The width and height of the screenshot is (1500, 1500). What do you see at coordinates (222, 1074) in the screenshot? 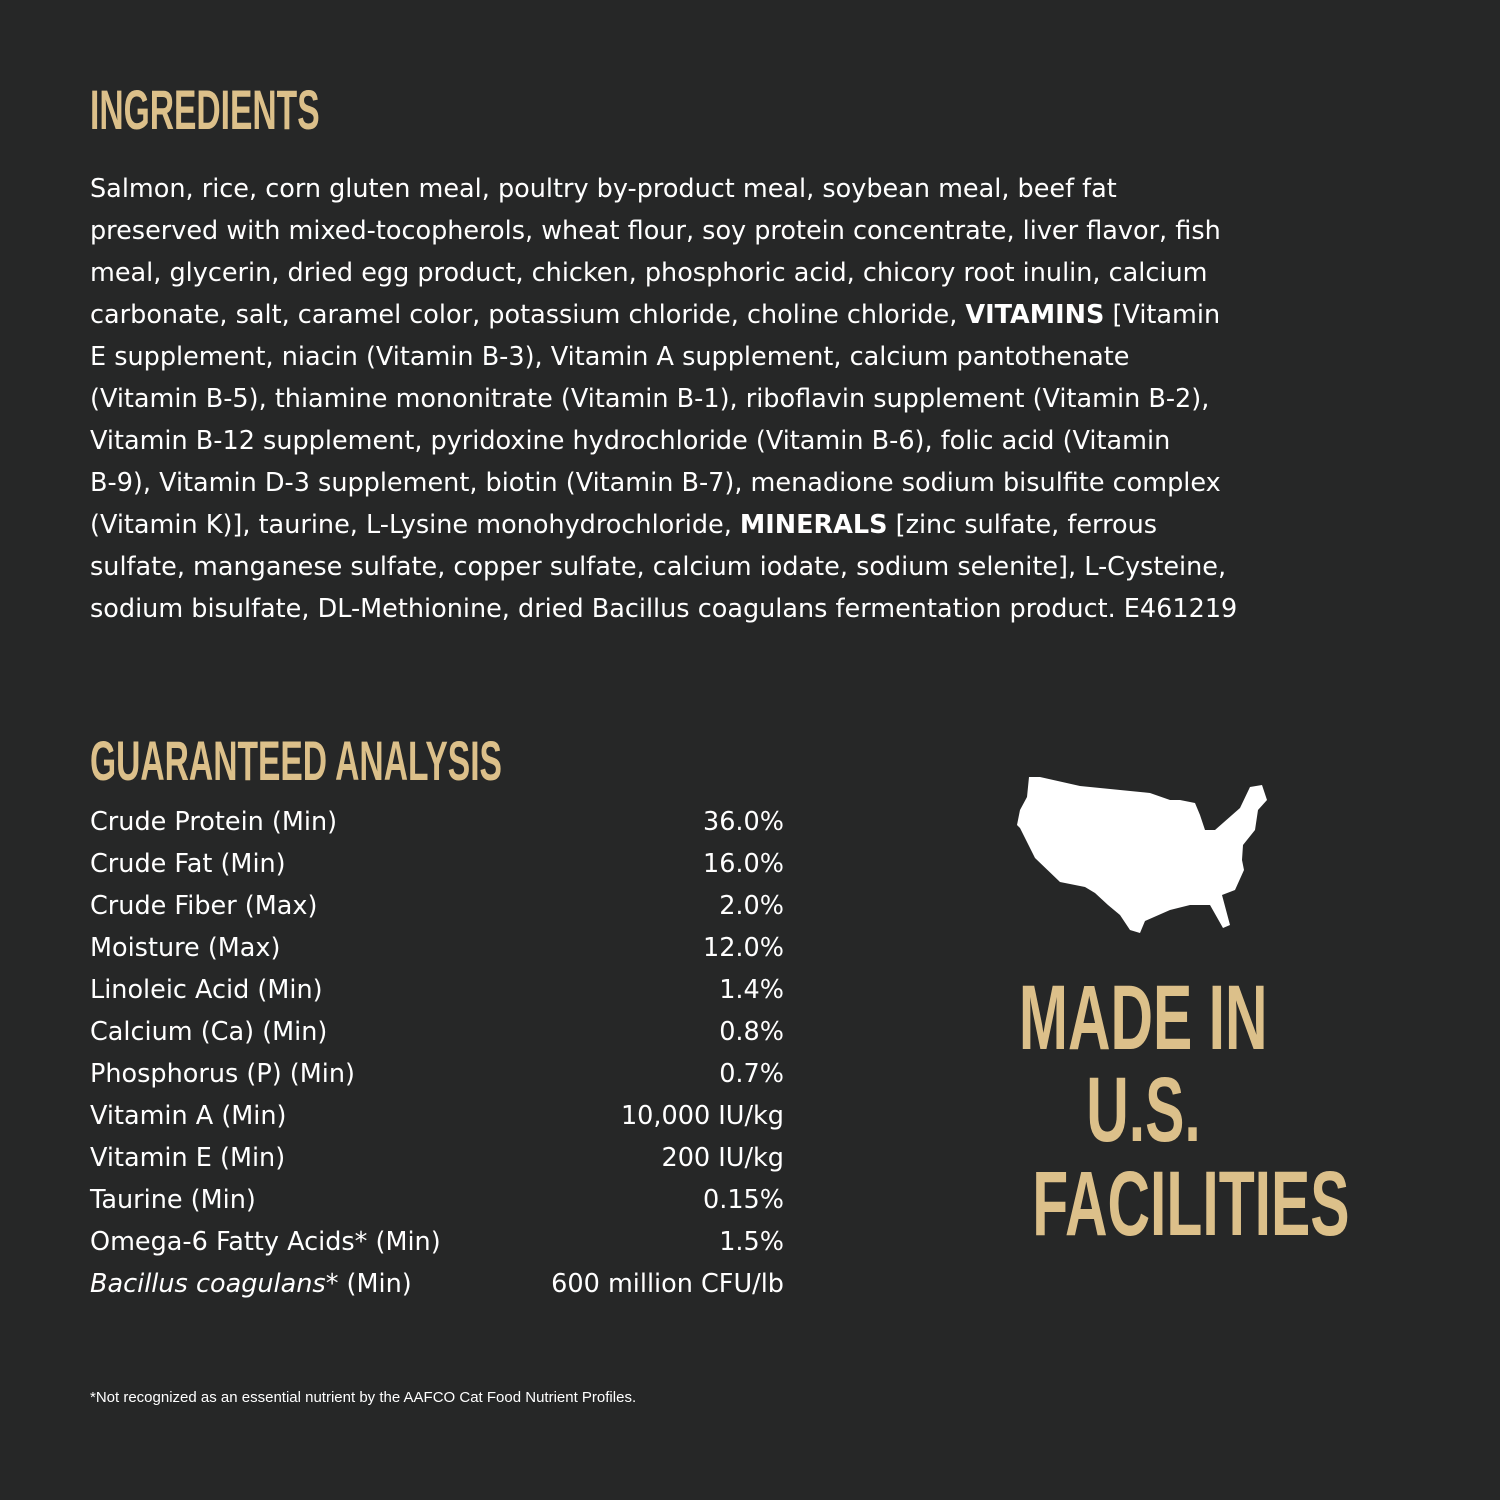
I see `analysis-label: Phosphorus (P) (Min)` at bounding box center [222, 1074].